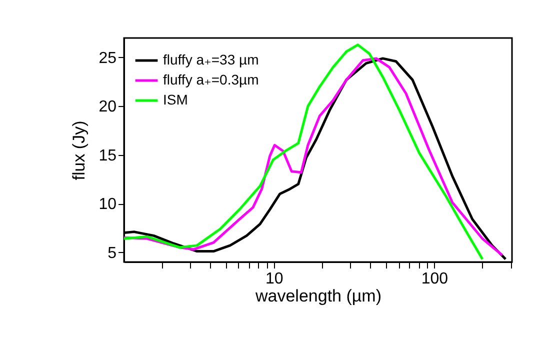 This screenshot has width=545, height=340. What do you see at coordinates (107, 155) in the screenshot?
I see `y-tick-label: 15` at bounding box center [107, 155].